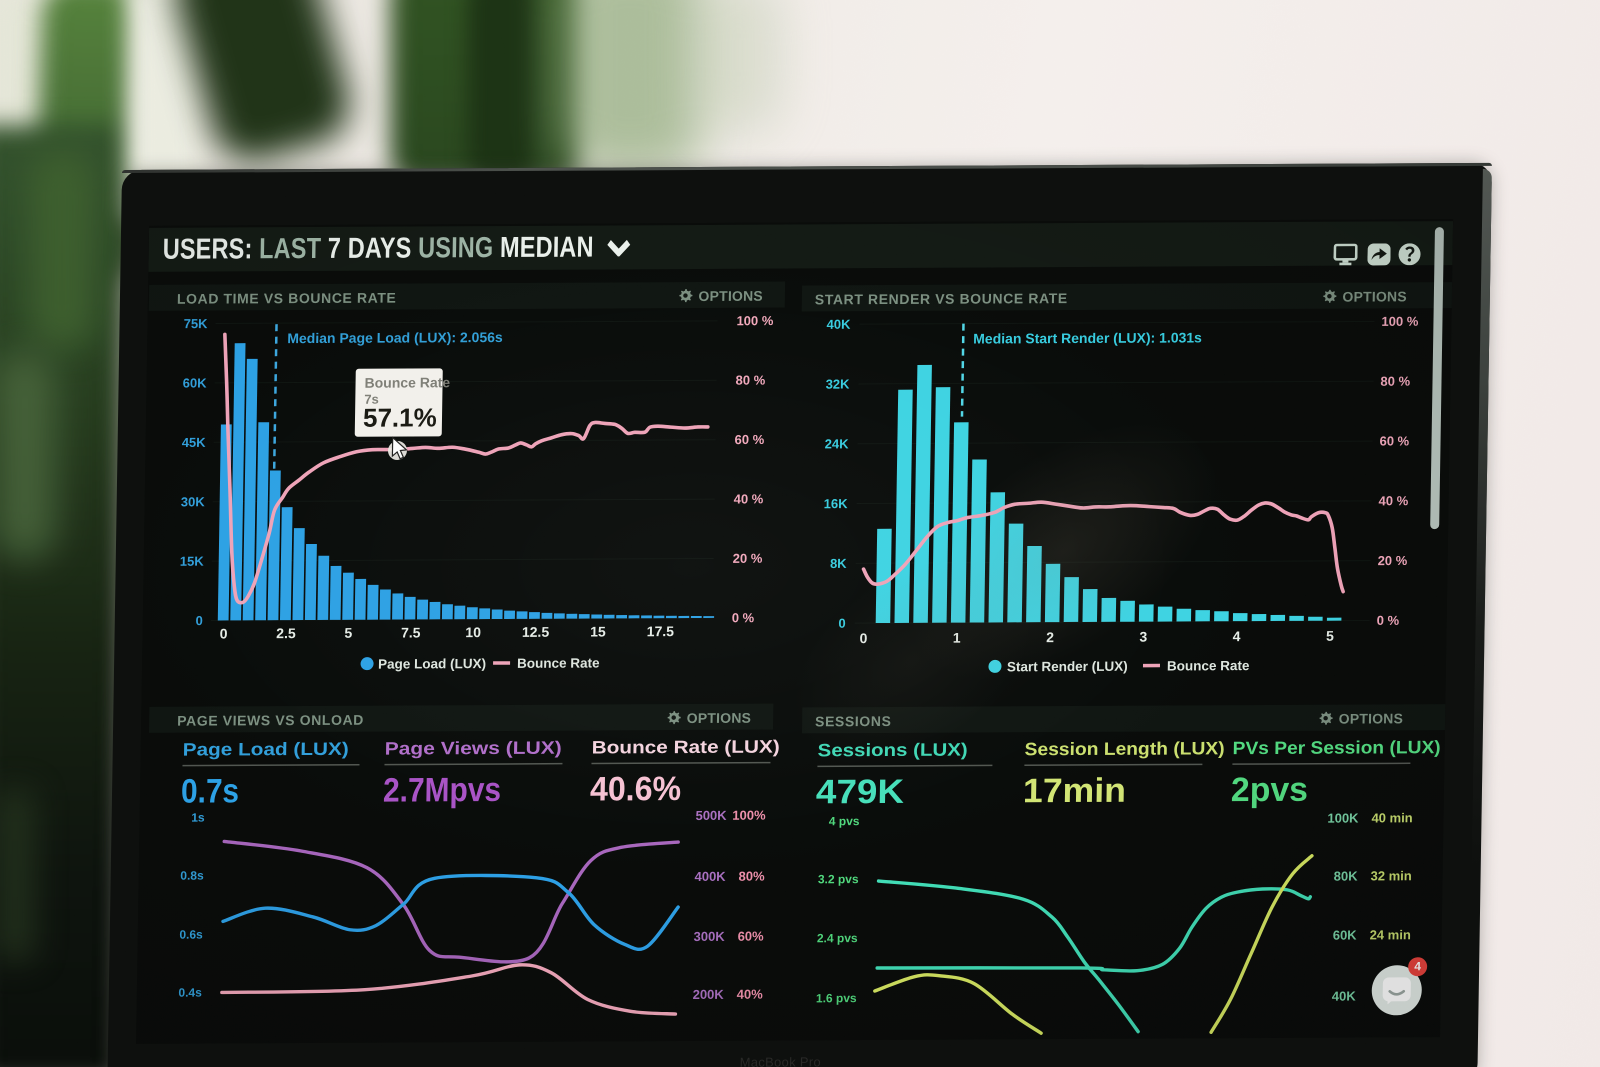 Image resolution: width=1600 pixels, height=1067 pixels. Describe the element at coordinates (198, 818) in the screenshot. I see `svg-text: 1s` at that location.